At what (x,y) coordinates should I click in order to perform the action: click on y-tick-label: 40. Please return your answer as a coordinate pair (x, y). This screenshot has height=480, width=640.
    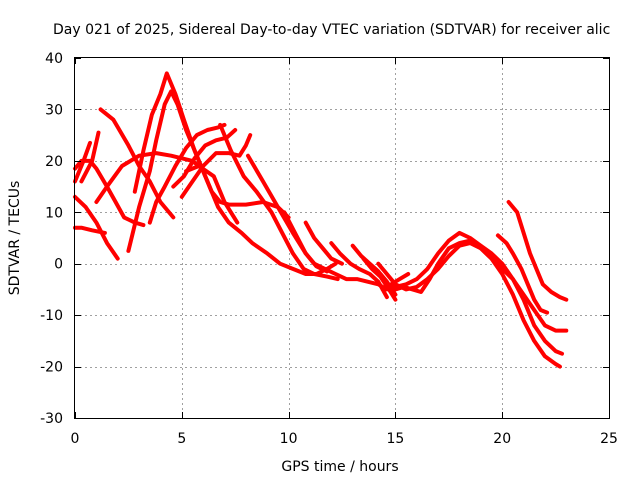
    Looking at the image, I should click on (54, 59).